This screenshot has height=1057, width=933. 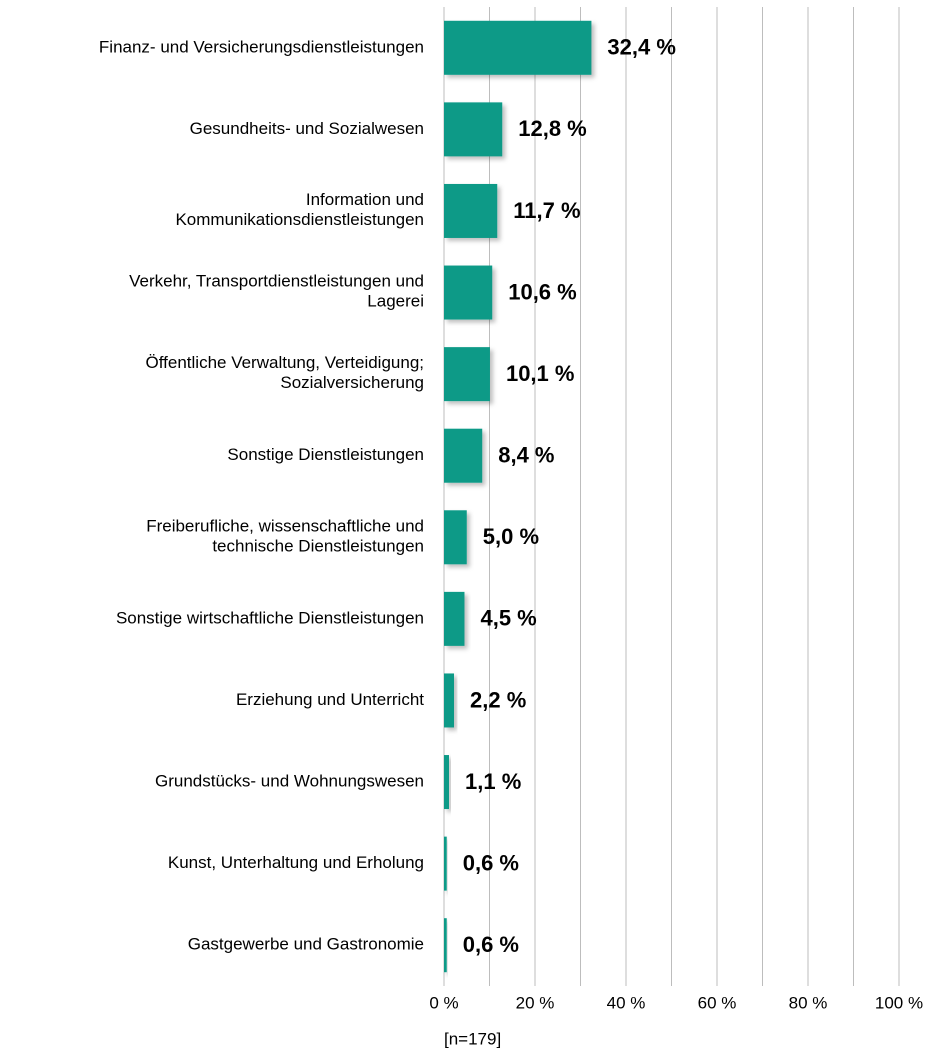 What do you see at coordinates (717, 1002) in the screenshot?
I see `x-tick-label: 60 %` at bounding box center [717, 1002].